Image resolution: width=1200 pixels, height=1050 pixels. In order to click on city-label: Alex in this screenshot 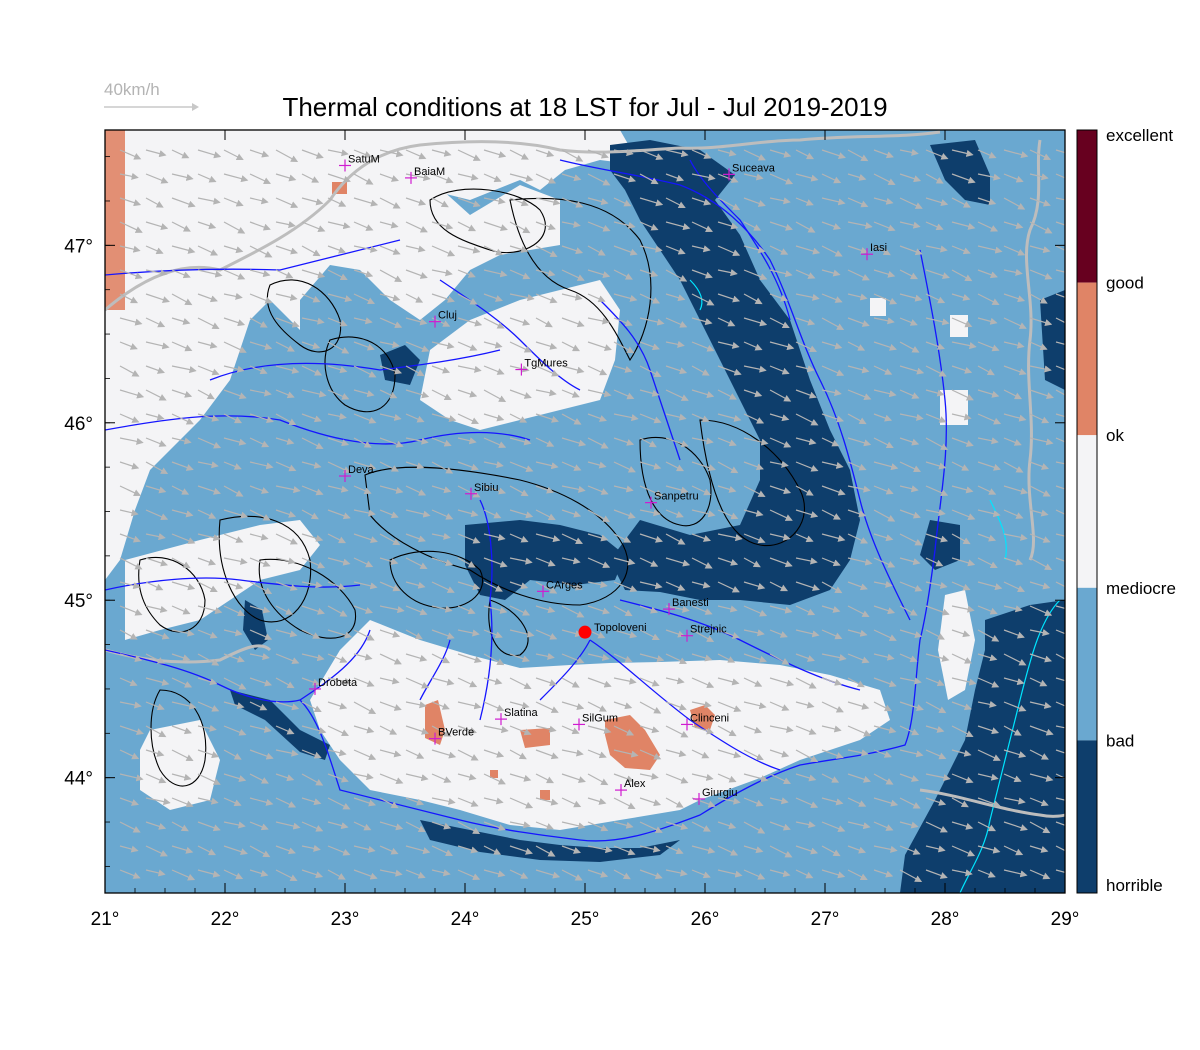, I will do `click(635, 784)`.